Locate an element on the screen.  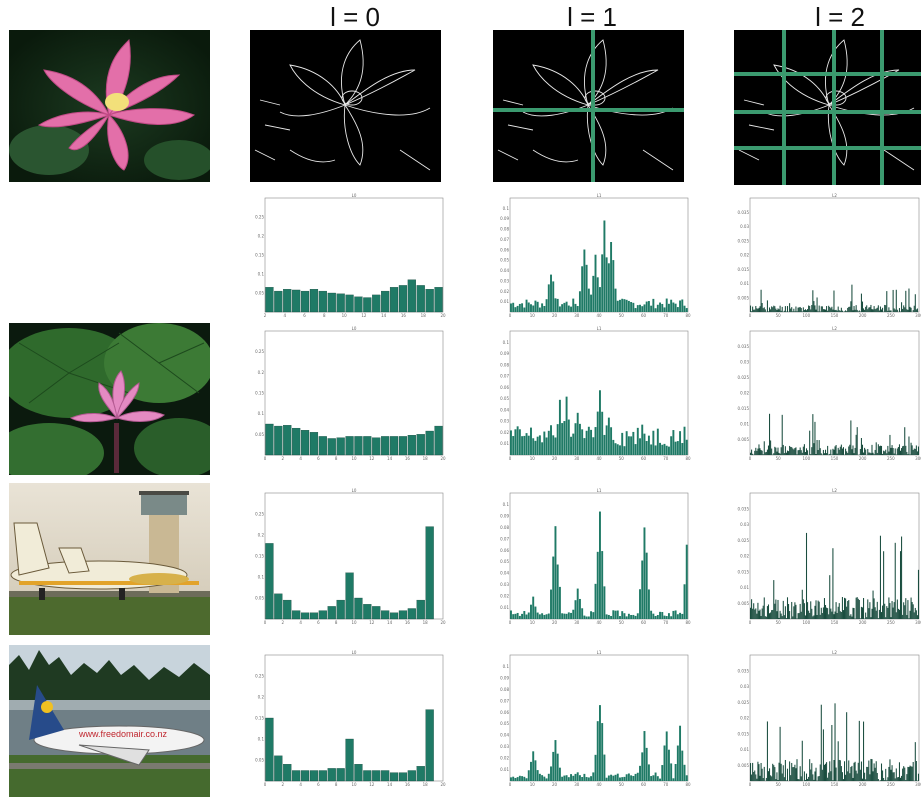
y-tick-label: 0.08 is located at coordinates (504, 527).